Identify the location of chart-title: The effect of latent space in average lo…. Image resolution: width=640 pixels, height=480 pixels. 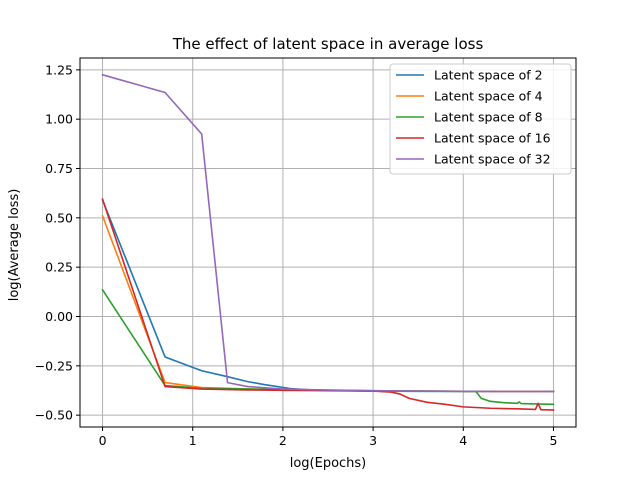
(328, 44).